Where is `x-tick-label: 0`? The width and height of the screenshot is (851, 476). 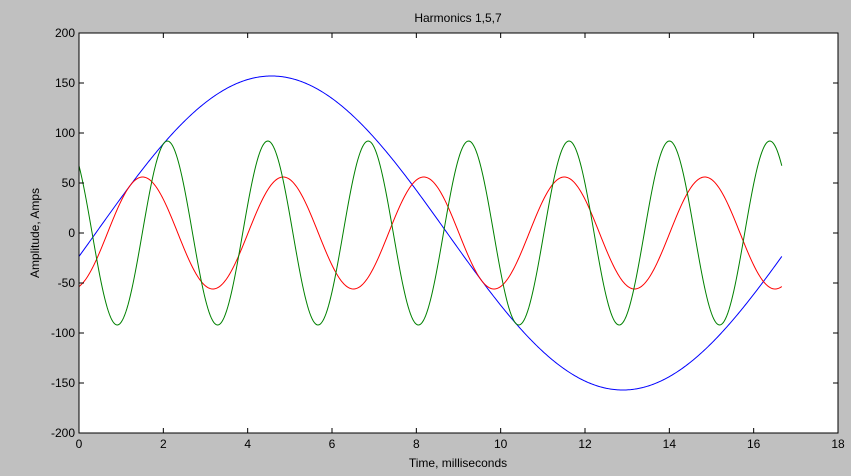 x-tick-label: 0 is located at coordinates (79, 444).